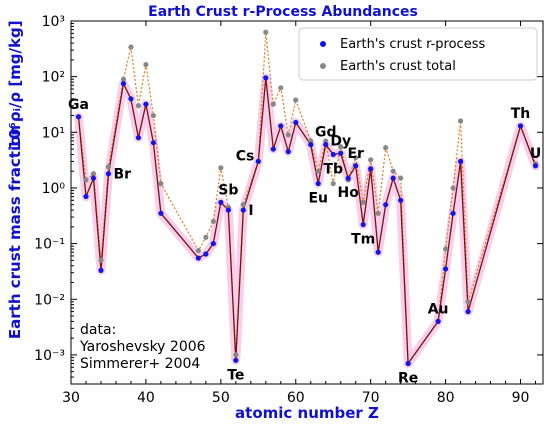 The height and width of the screenshot is (425, 550). I want to click on element-label-dy: Dy, so click(340, 141).